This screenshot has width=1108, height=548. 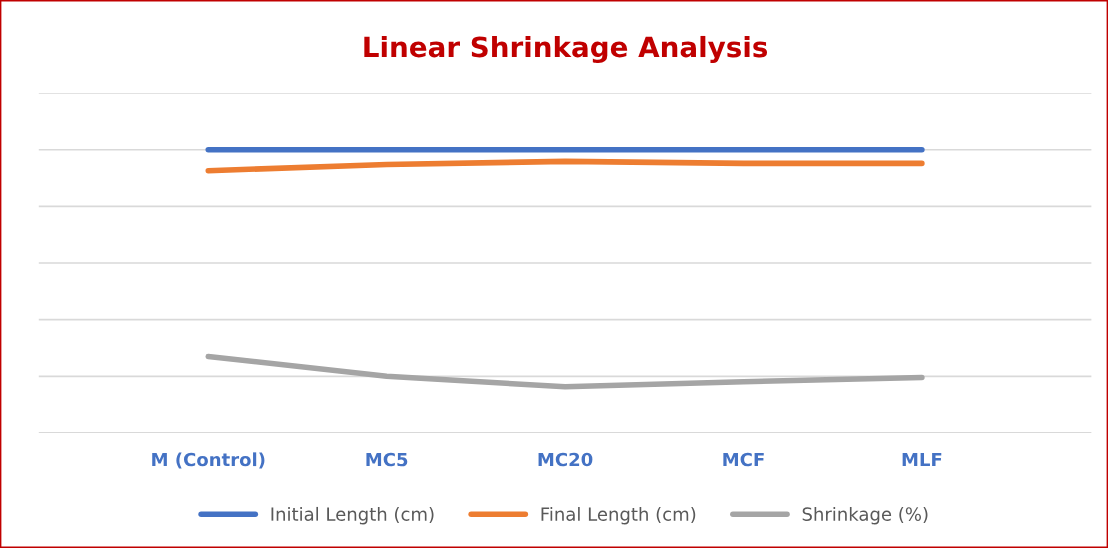 I want to click on legend-label: Shrinkage (%), so click(x=865, y=515).